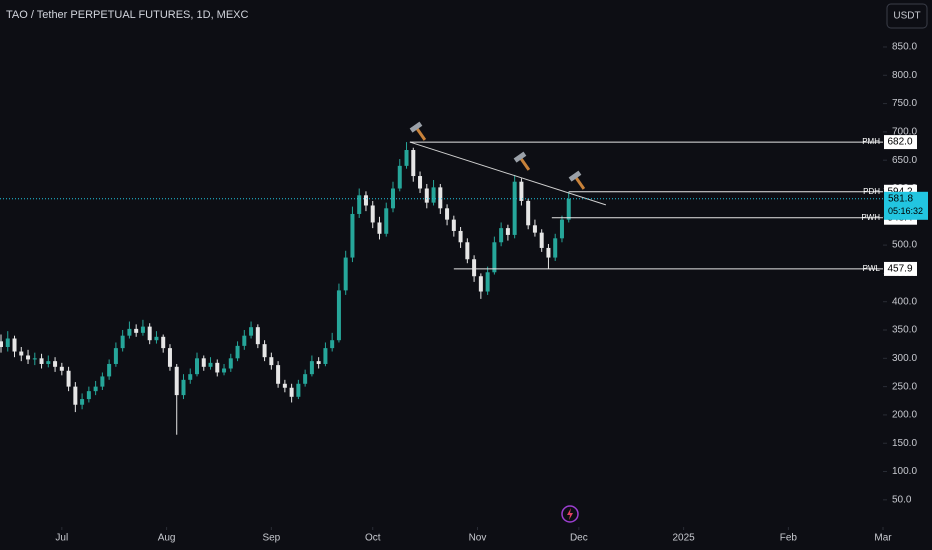 The image size is (932, 550). I want to click on y-tick-label: 50.0, so click(902, 499).